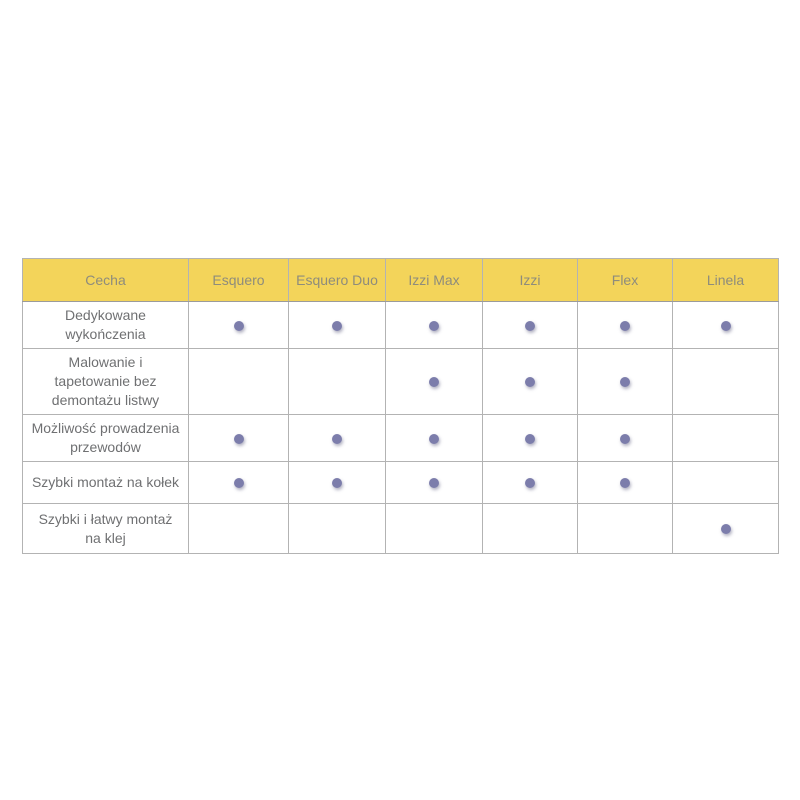  Describe the element at coordinates (105, 528) in the screenshot. I see `feature-name-cell: Szybki i łatwy montaż na klej` at that location.